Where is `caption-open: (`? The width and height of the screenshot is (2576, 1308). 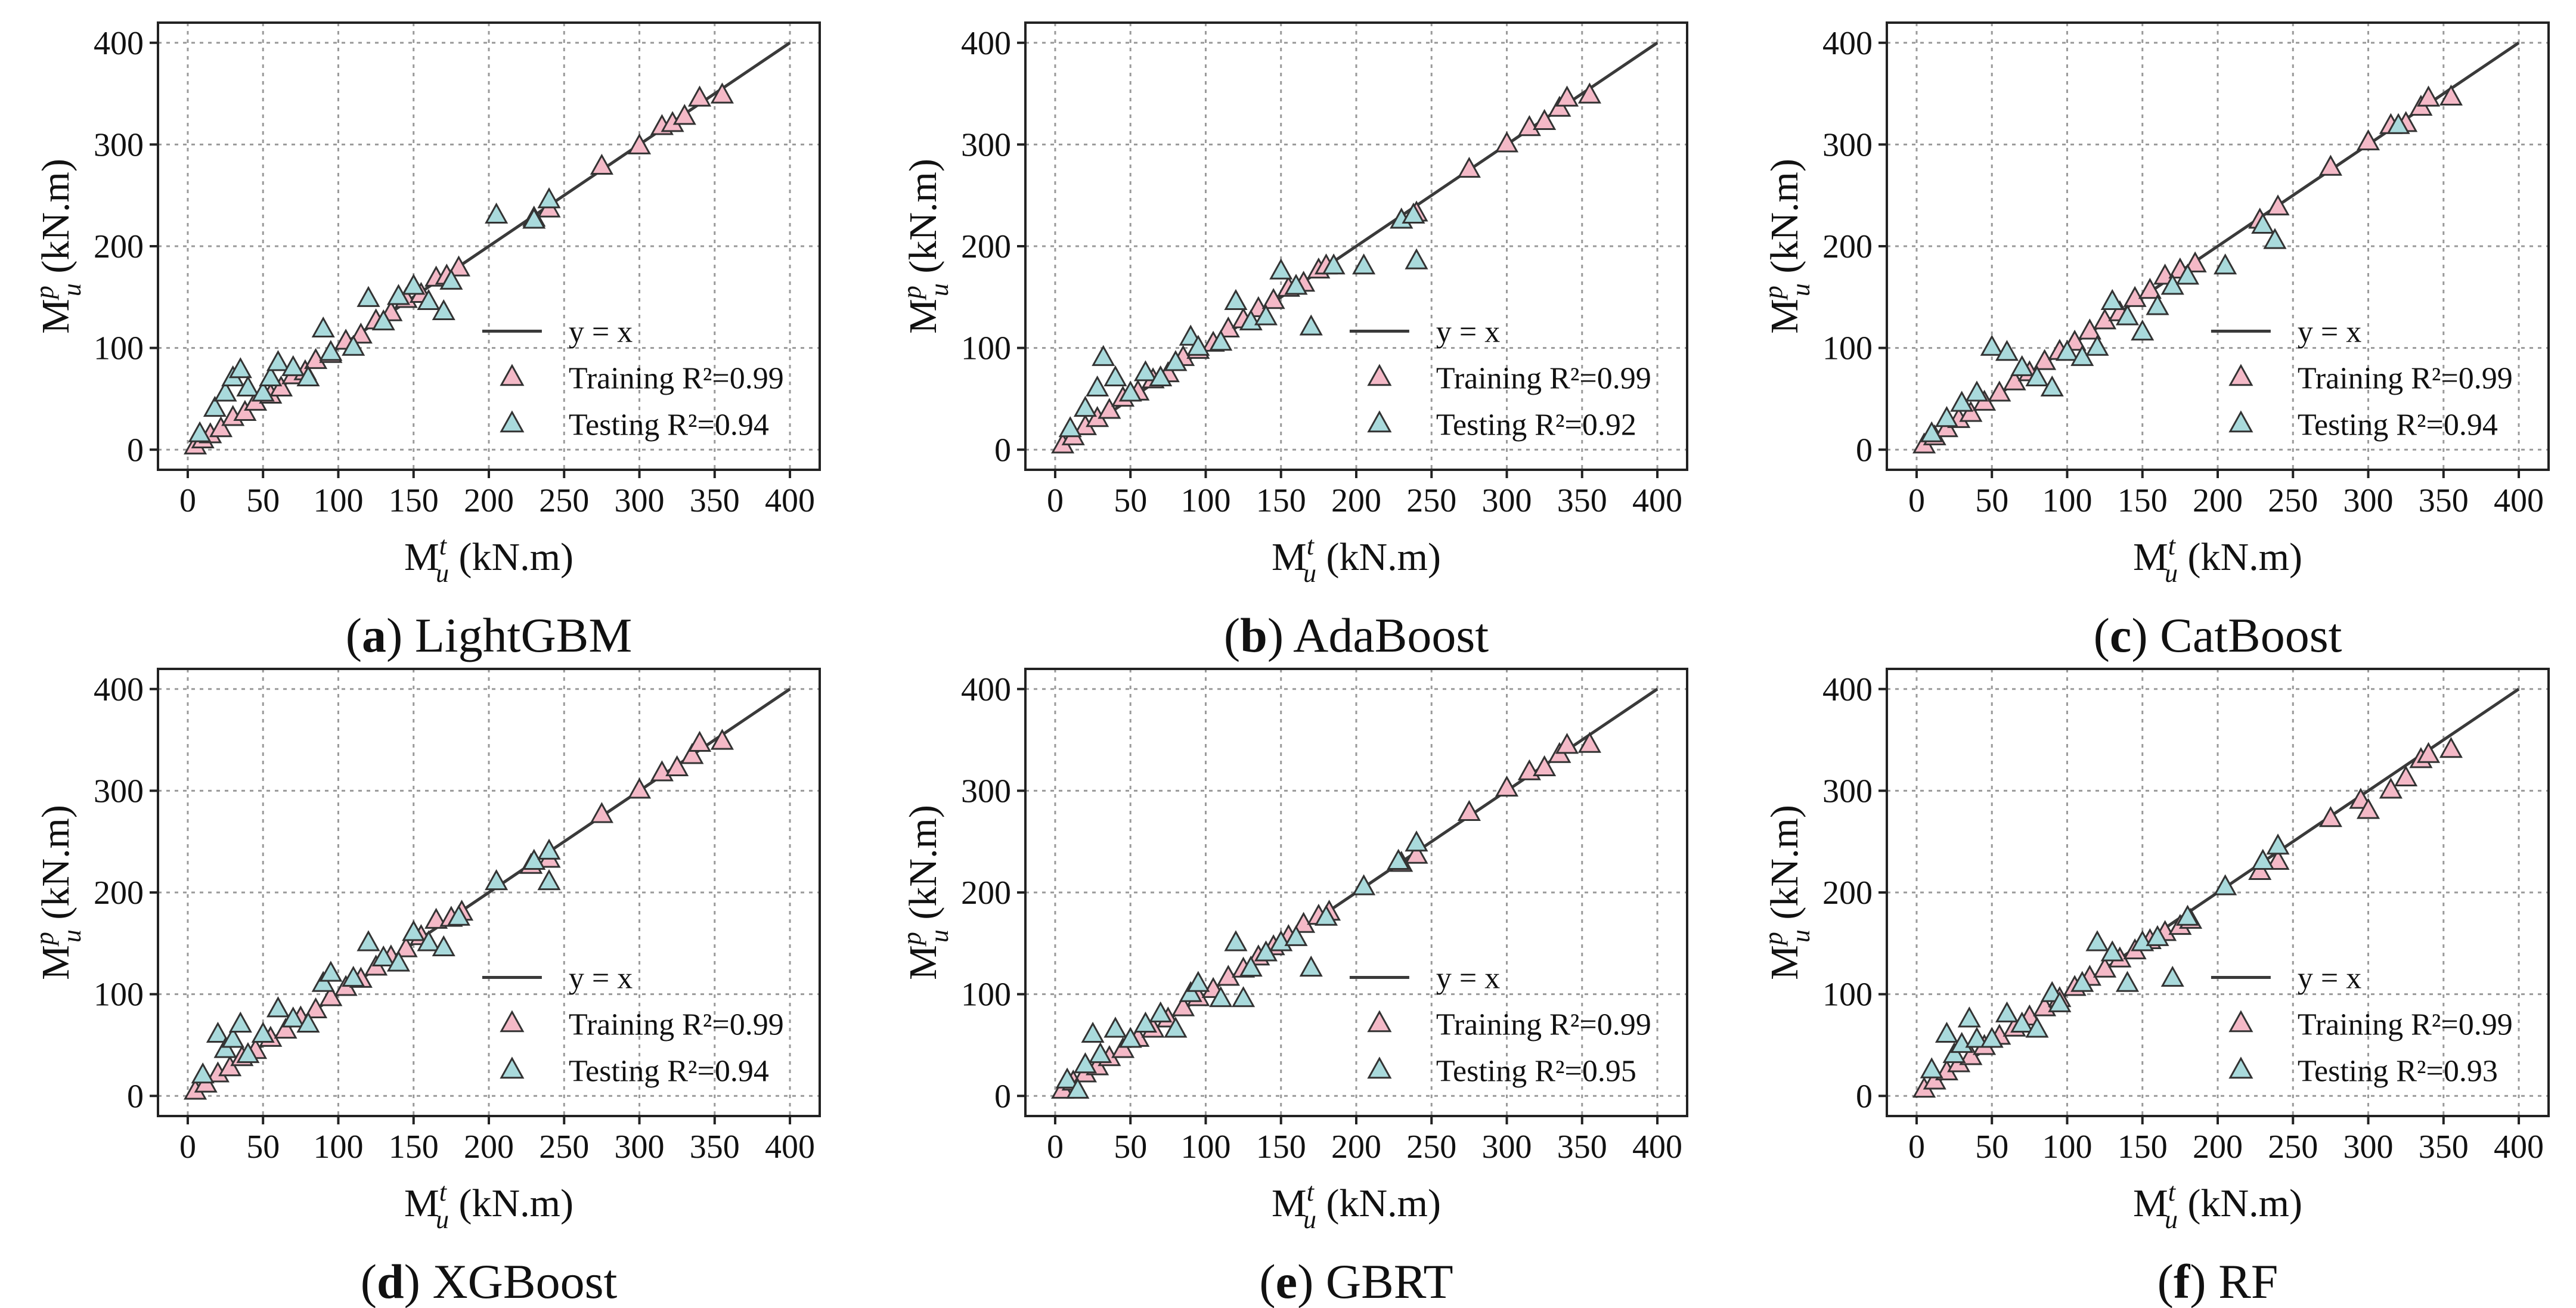 caption-open: ( is located at coordinates (2102, 635).